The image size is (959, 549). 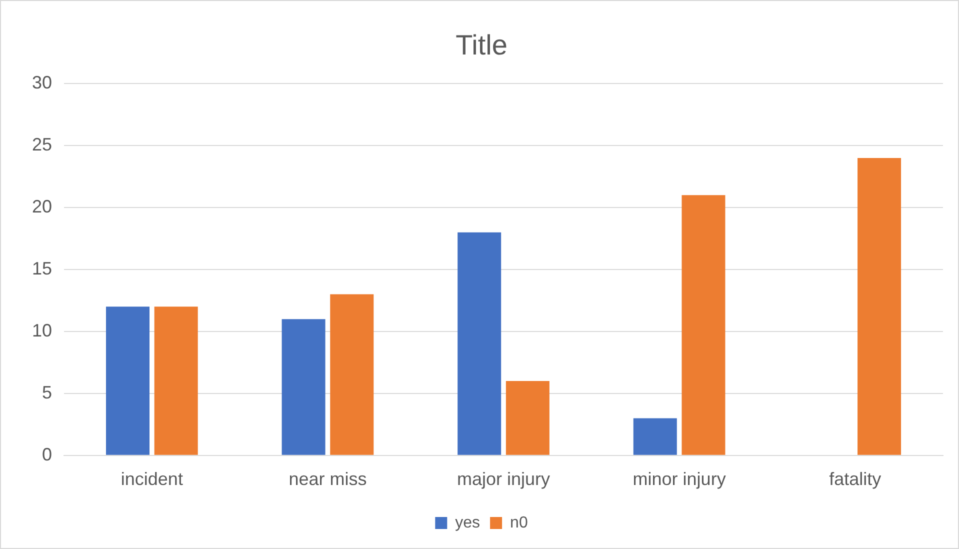 What do you see at coordinates (327, 479) in the screenshot?
I see `x-tick-label: near miss` at bounding box center [327, 479].